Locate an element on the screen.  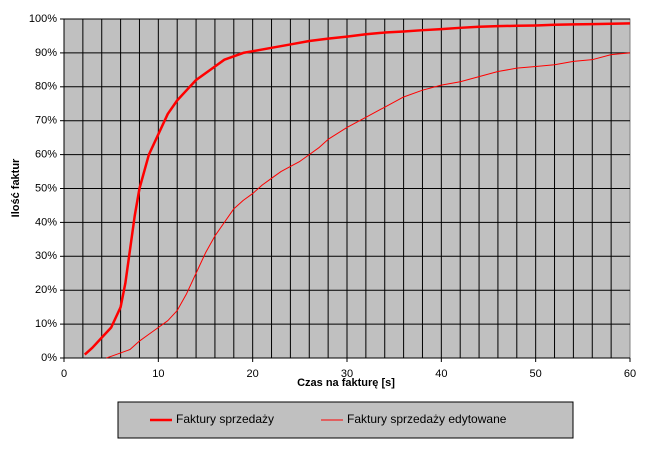
y-tick-label: 20% is located at coordinates (46, 290).